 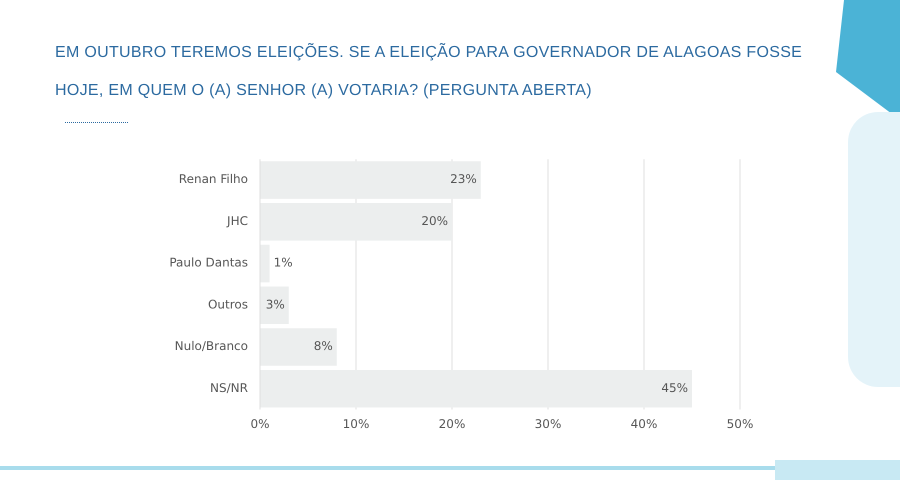 What do you see at coordinates (548, 423) in the screenshot?
I see `x-tick-label: 30%` at bounding box center [548, 423].